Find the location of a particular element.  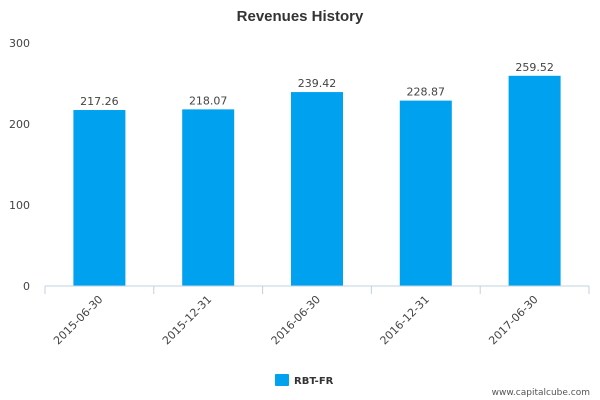

x-tick-label: 2016-12-31 is located at coordinates (405, 320).